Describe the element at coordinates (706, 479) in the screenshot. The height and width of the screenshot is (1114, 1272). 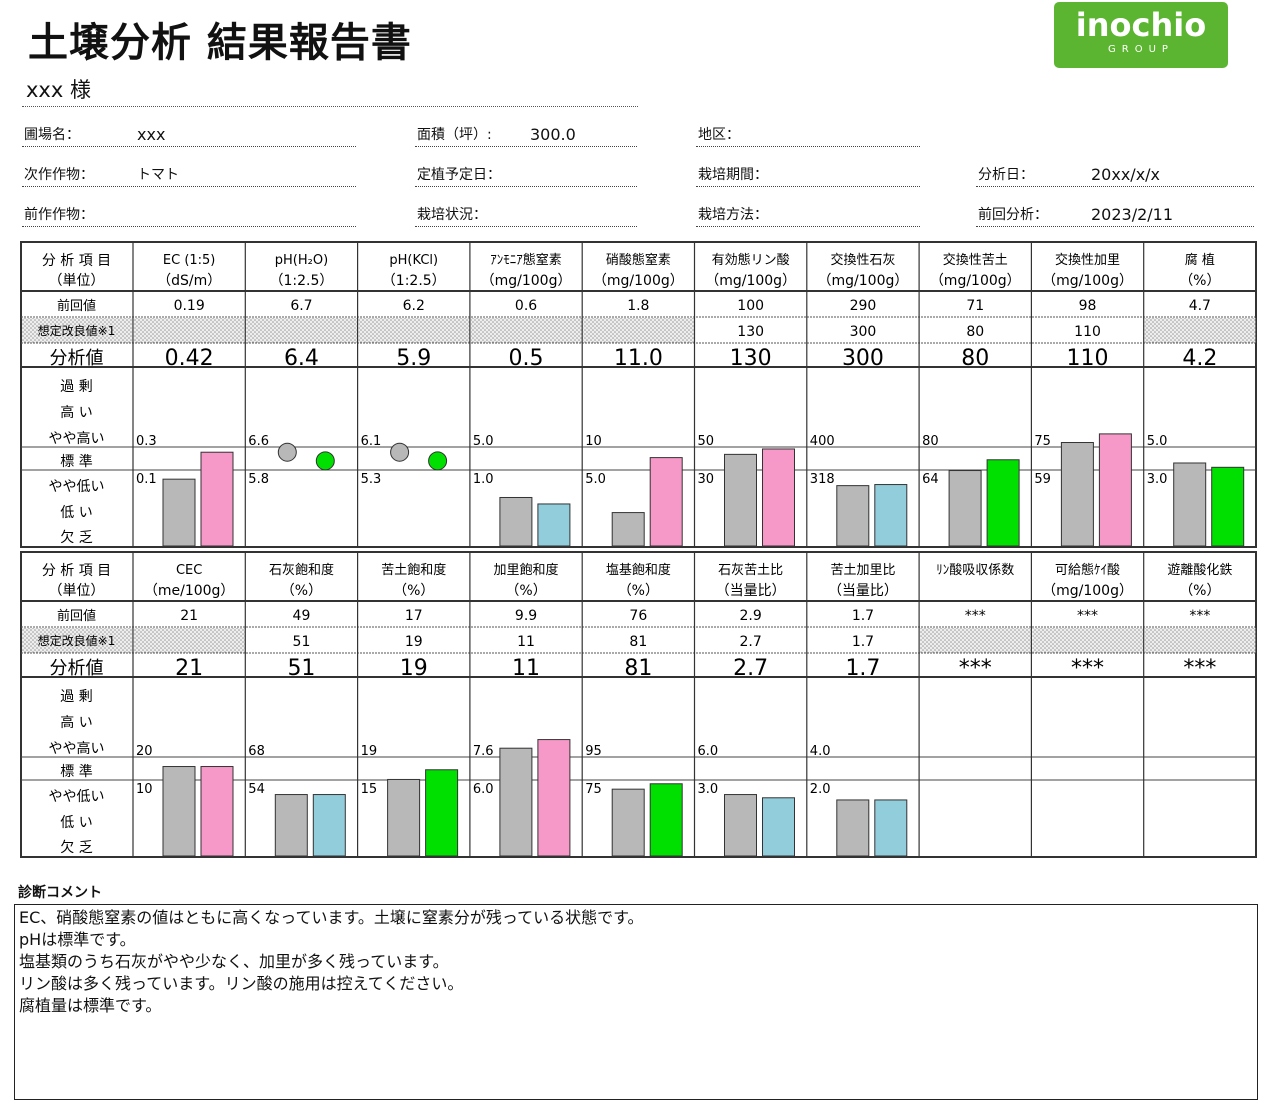
I see `lower-threshold: 30` at that location.